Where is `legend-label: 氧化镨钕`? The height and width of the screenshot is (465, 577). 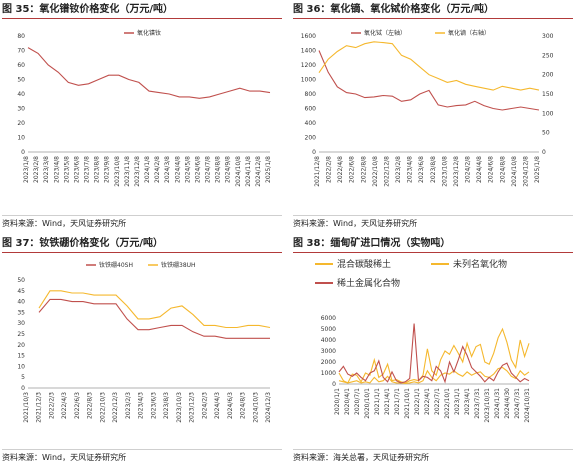 legend-label: 氧化镨钕 is located at coordinates (149, 33).